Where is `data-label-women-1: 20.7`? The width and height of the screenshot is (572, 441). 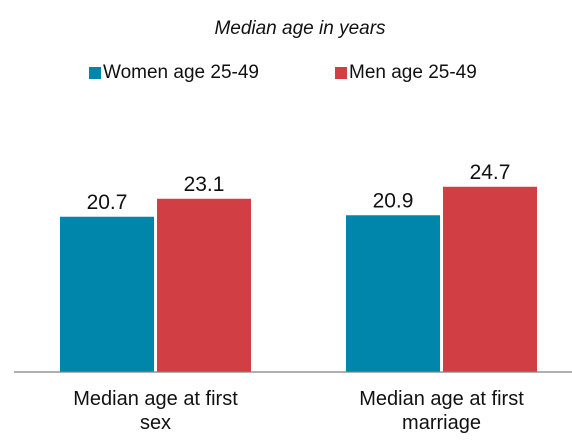
data-label-women-1: 20.7 is located at coordinates (107, 202).